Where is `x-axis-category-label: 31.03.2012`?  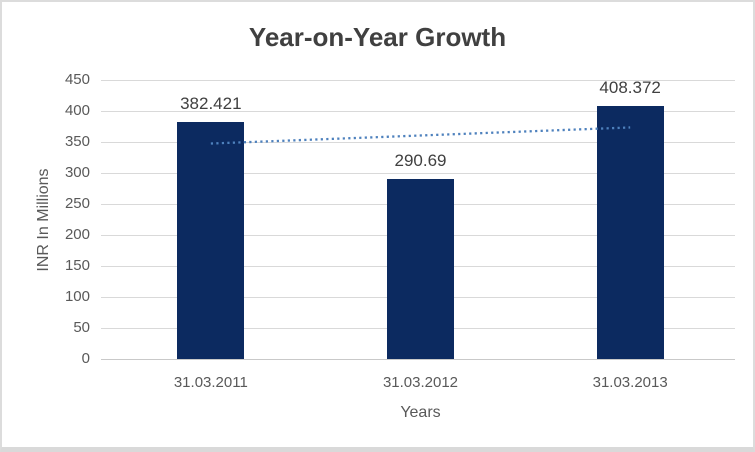 x-axis-category-label: 31.03.2012 is located at coordinates (420, 382).